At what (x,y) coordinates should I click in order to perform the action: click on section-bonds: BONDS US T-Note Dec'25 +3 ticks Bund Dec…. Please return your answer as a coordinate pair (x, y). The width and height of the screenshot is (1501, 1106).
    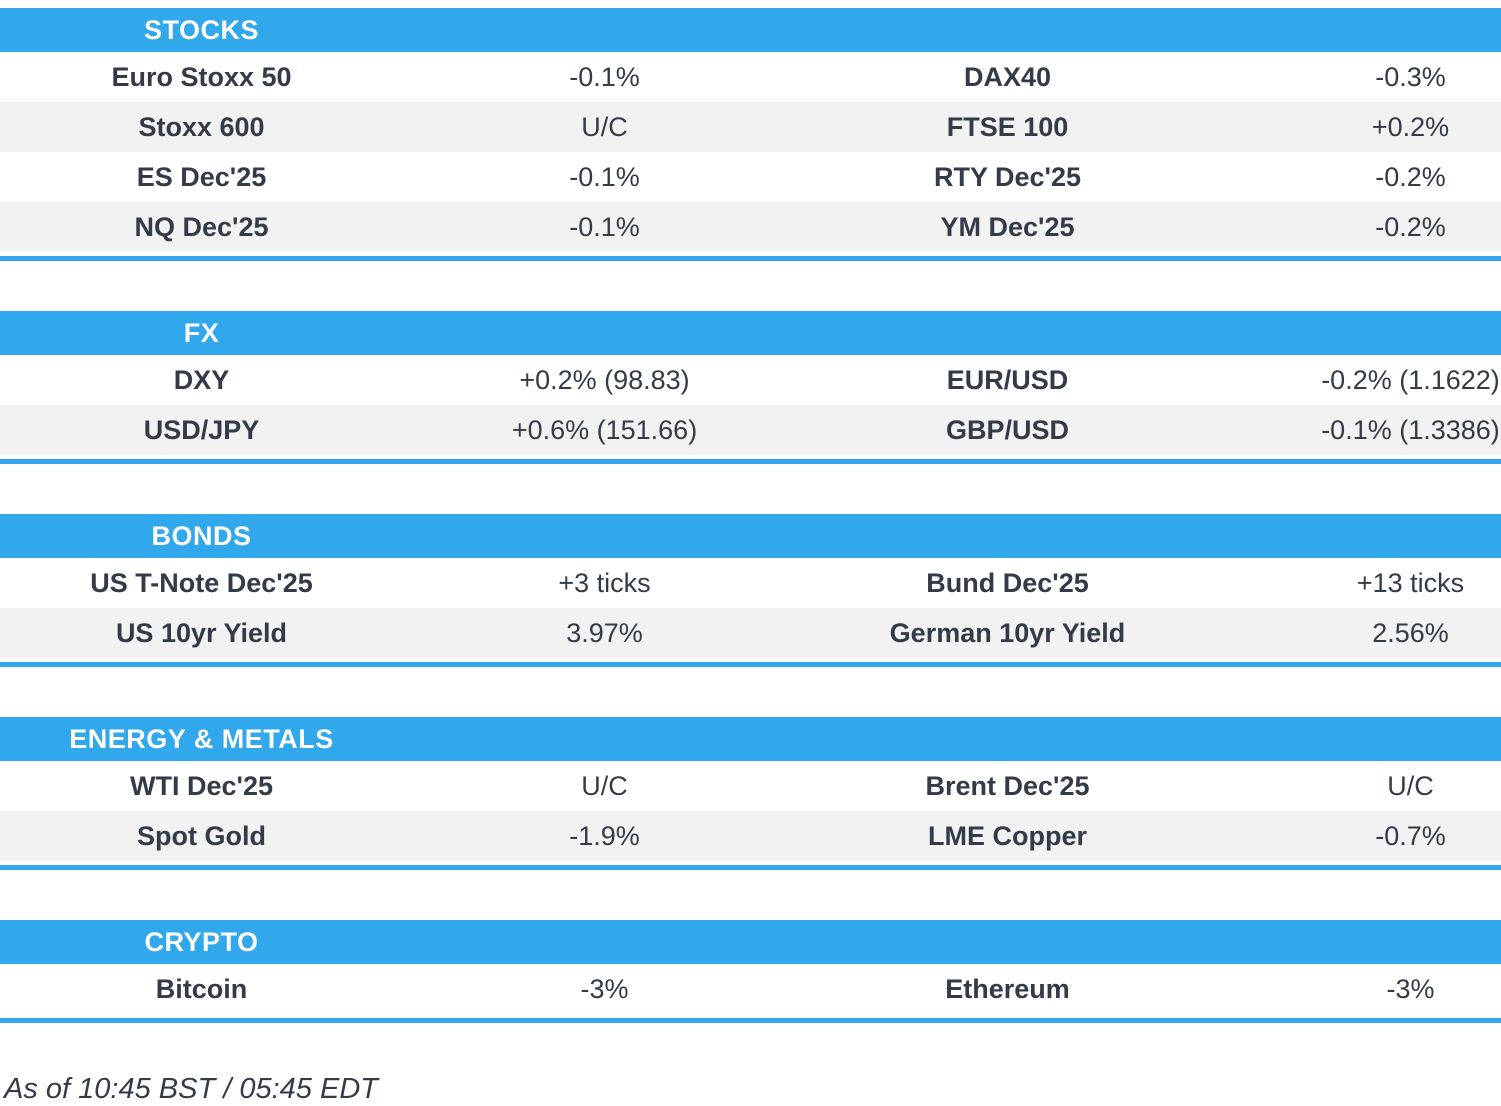
    Looking at the image, I should click on (750, 590).